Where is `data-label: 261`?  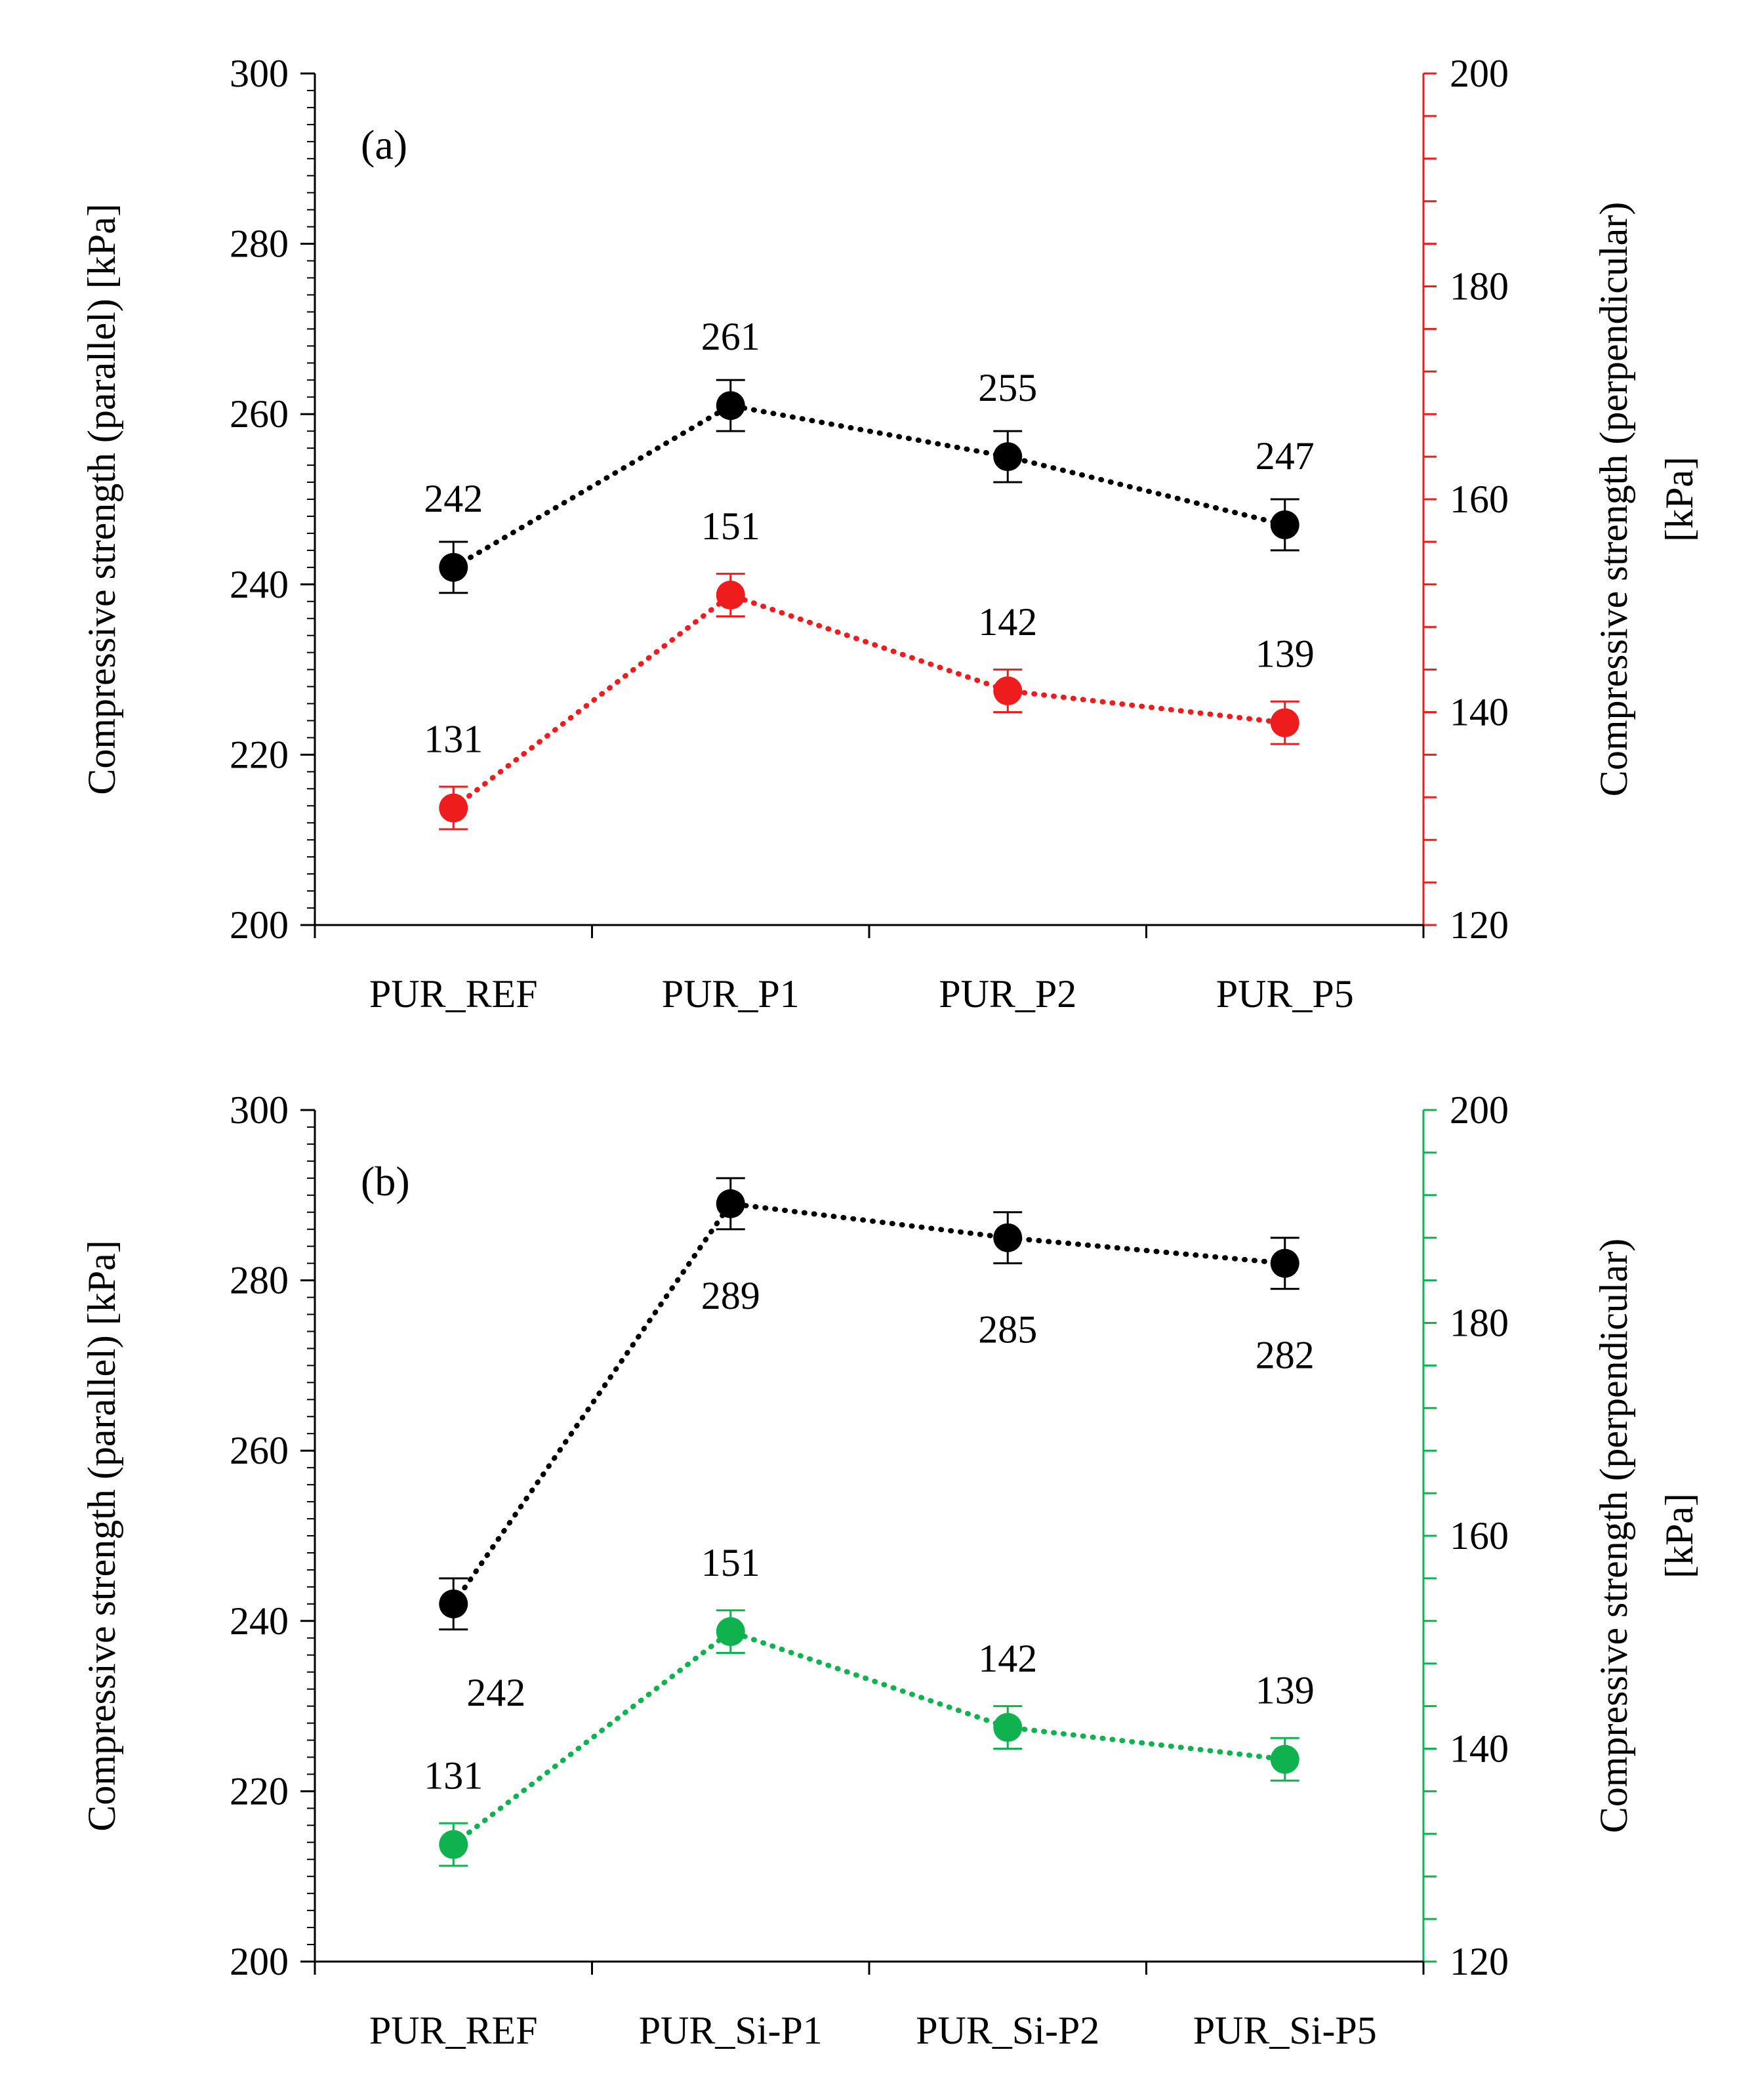 data-label: 261 is located at coordinates (730, 336).